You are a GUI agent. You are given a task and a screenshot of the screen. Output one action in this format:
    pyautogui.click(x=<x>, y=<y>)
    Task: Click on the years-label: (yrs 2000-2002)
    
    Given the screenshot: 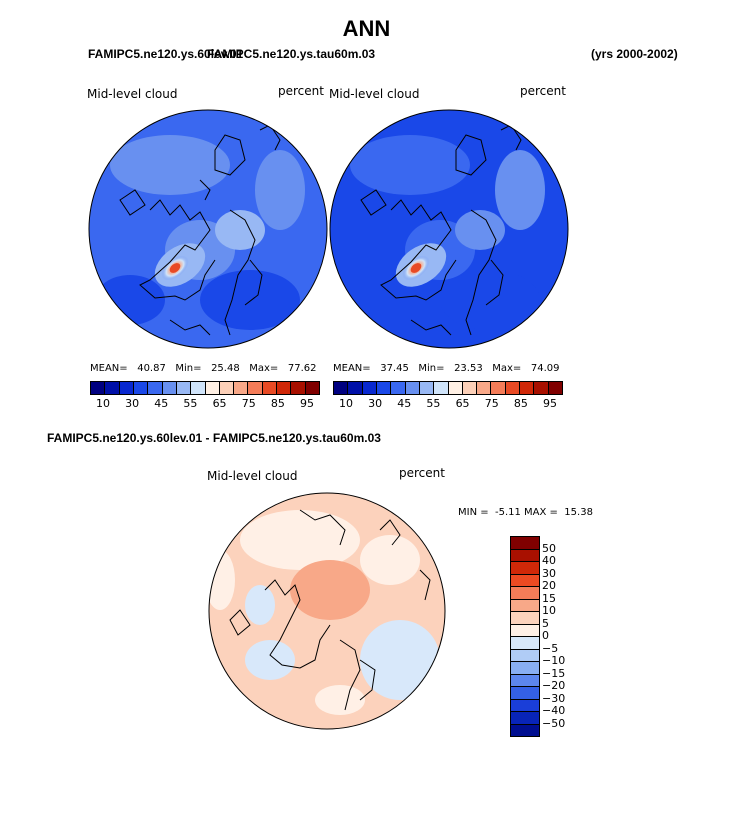 What is the action you would take?
    pyautogui.click(x=634, y=54)
    